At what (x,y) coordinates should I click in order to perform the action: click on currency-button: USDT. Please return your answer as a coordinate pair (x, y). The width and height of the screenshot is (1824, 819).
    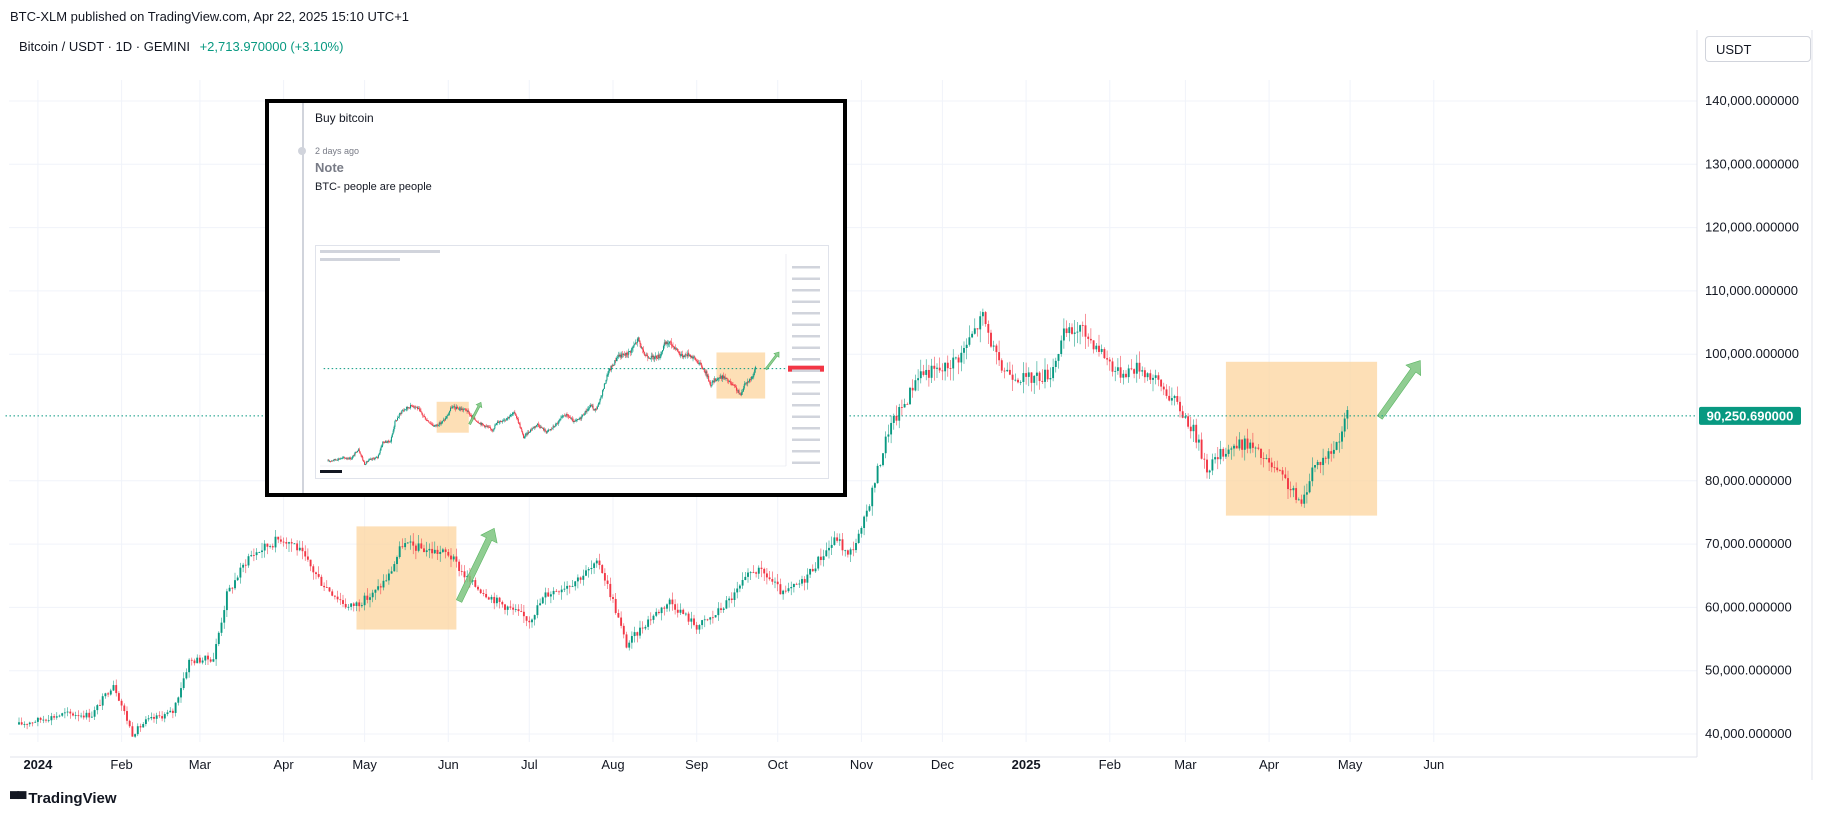
    Looking at the image, I should click on (1758, 49).